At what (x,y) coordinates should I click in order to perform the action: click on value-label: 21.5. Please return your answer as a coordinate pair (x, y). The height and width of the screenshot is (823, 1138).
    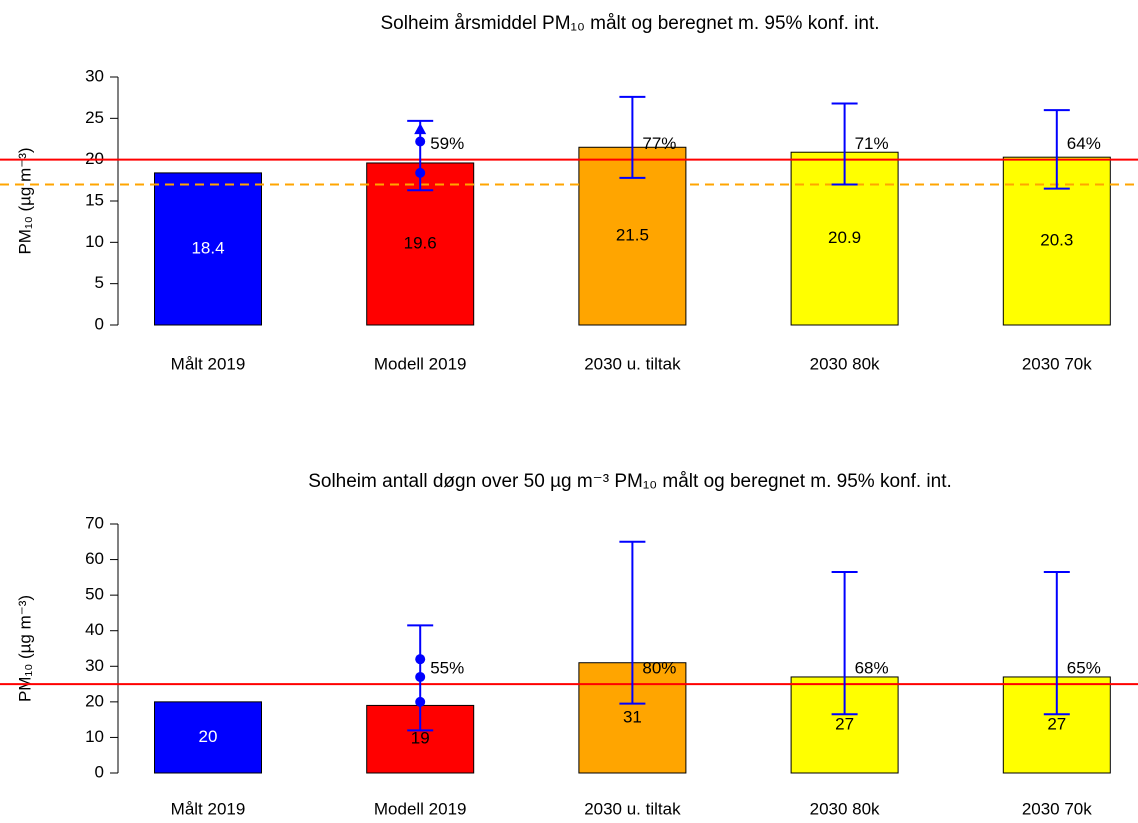
    Looking at the image, I should click on (632, 235).